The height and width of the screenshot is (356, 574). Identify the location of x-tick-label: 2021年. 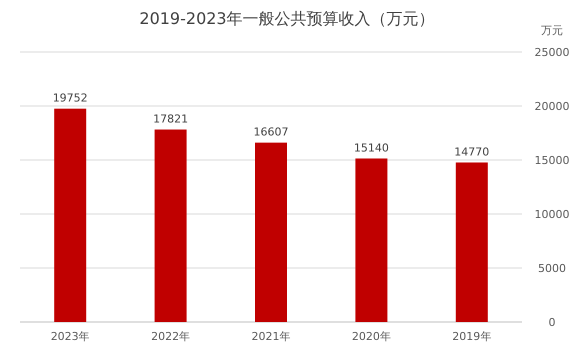
(271, 336).